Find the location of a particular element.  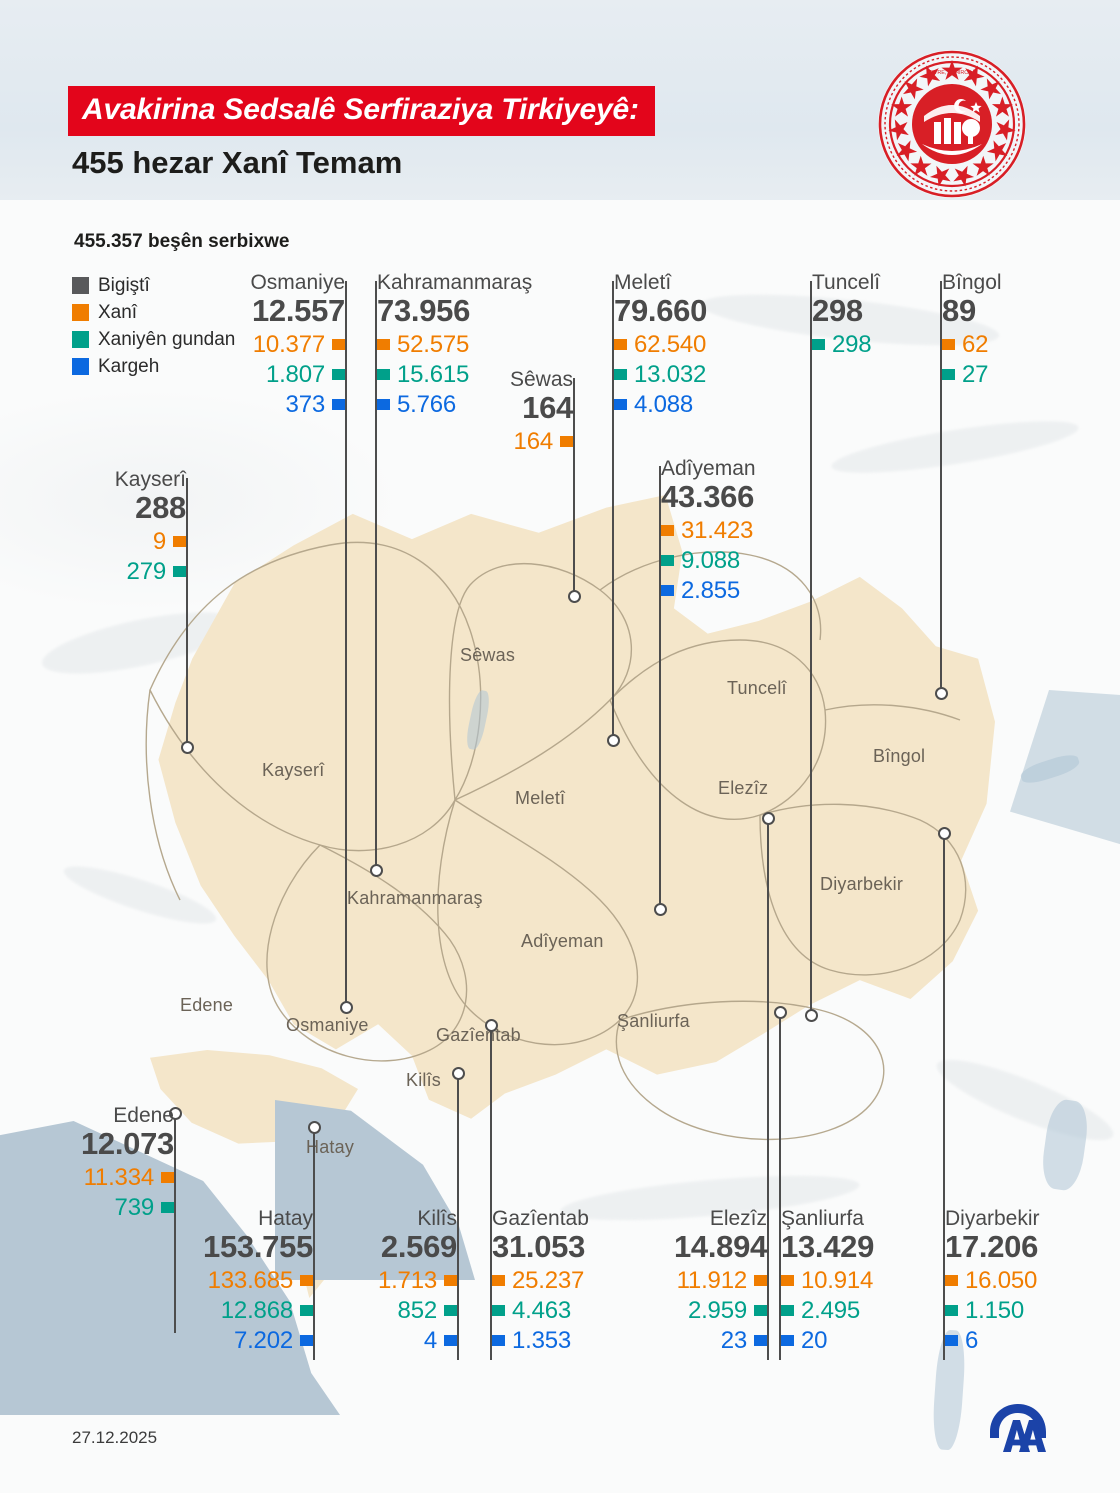

emblem-caption: ÇEVRE, ŞEHİRCİLİK is located at coordinates (952, 72).